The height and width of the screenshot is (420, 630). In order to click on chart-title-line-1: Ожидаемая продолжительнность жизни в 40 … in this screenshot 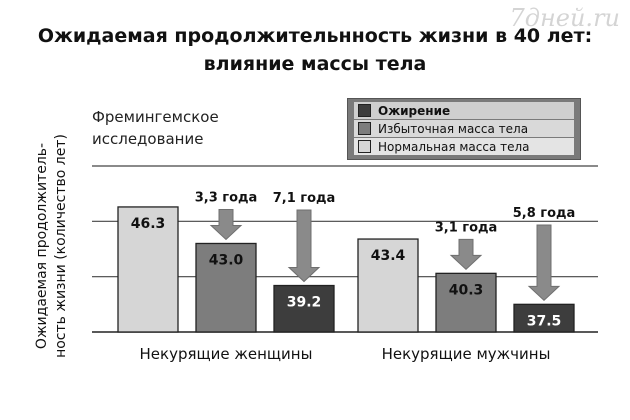, I will do `click(315, 36)`.